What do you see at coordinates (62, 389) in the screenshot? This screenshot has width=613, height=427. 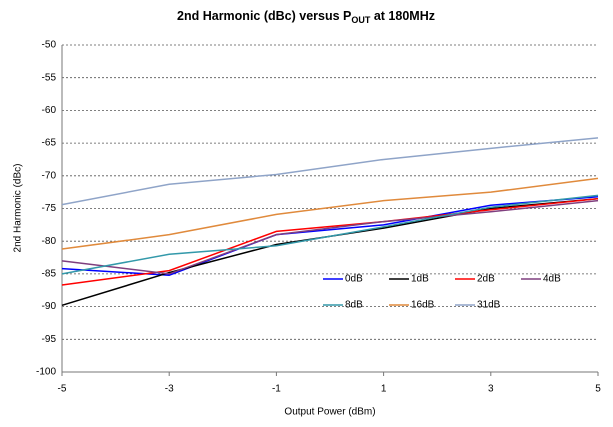 I see `x-tick-label: -5` at bounding box center [62, 389].